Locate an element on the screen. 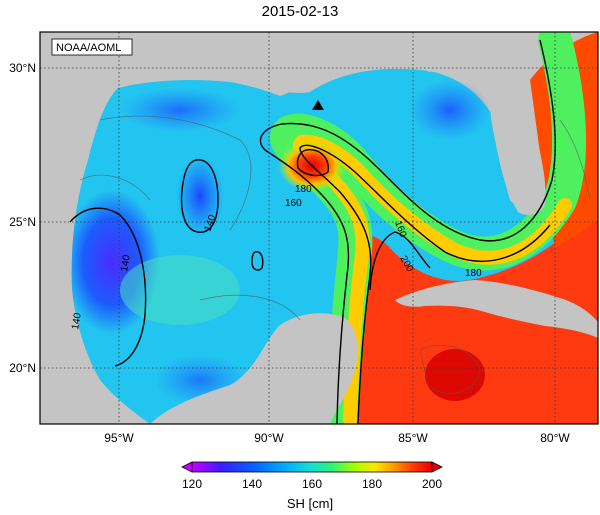 The image size is (600, 515). colorbar: 120 140 160 180 200 is located at coordinates (312, 476).